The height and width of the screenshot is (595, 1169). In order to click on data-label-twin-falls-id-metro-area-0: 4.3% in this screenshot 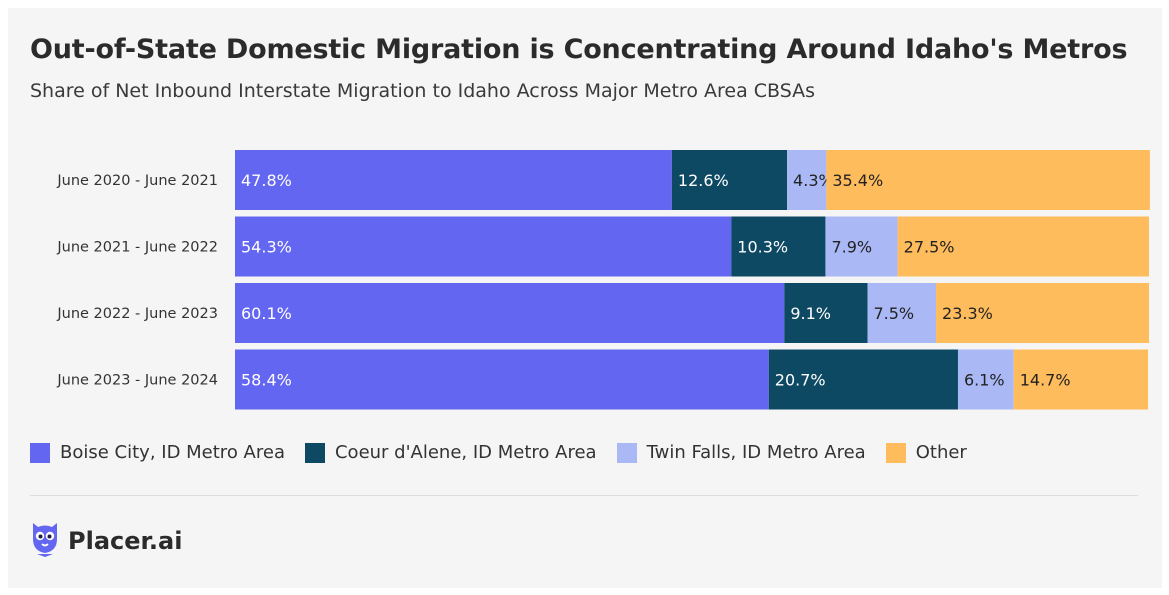, I will do `click(813, 180)`.